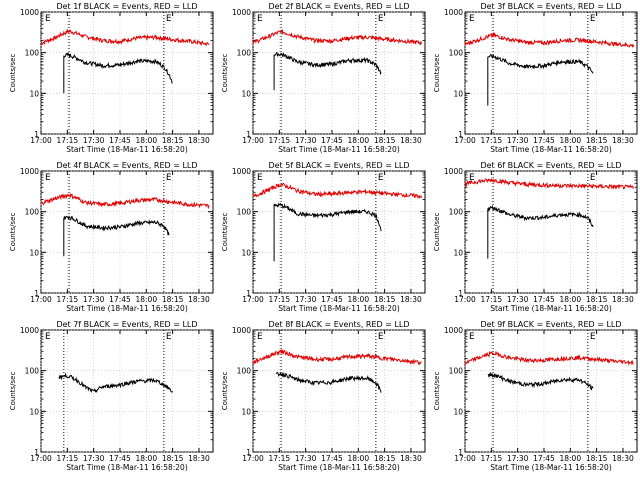 This screenshot has height=480, width=640. What do you see at coordinates (338, 6) in the screenshot?
I see `panel-title: Det 2f BLACK = Events, RED = LLD` at bounding box center [338, 6].